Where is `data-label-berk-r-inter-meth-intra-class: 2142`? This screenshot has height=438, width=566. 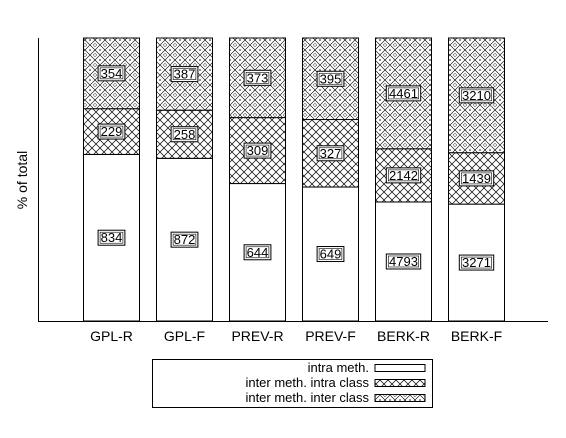 data-label-berk-r-inter-meth-intra-class: 2142 is located at coordinates (403, 175).